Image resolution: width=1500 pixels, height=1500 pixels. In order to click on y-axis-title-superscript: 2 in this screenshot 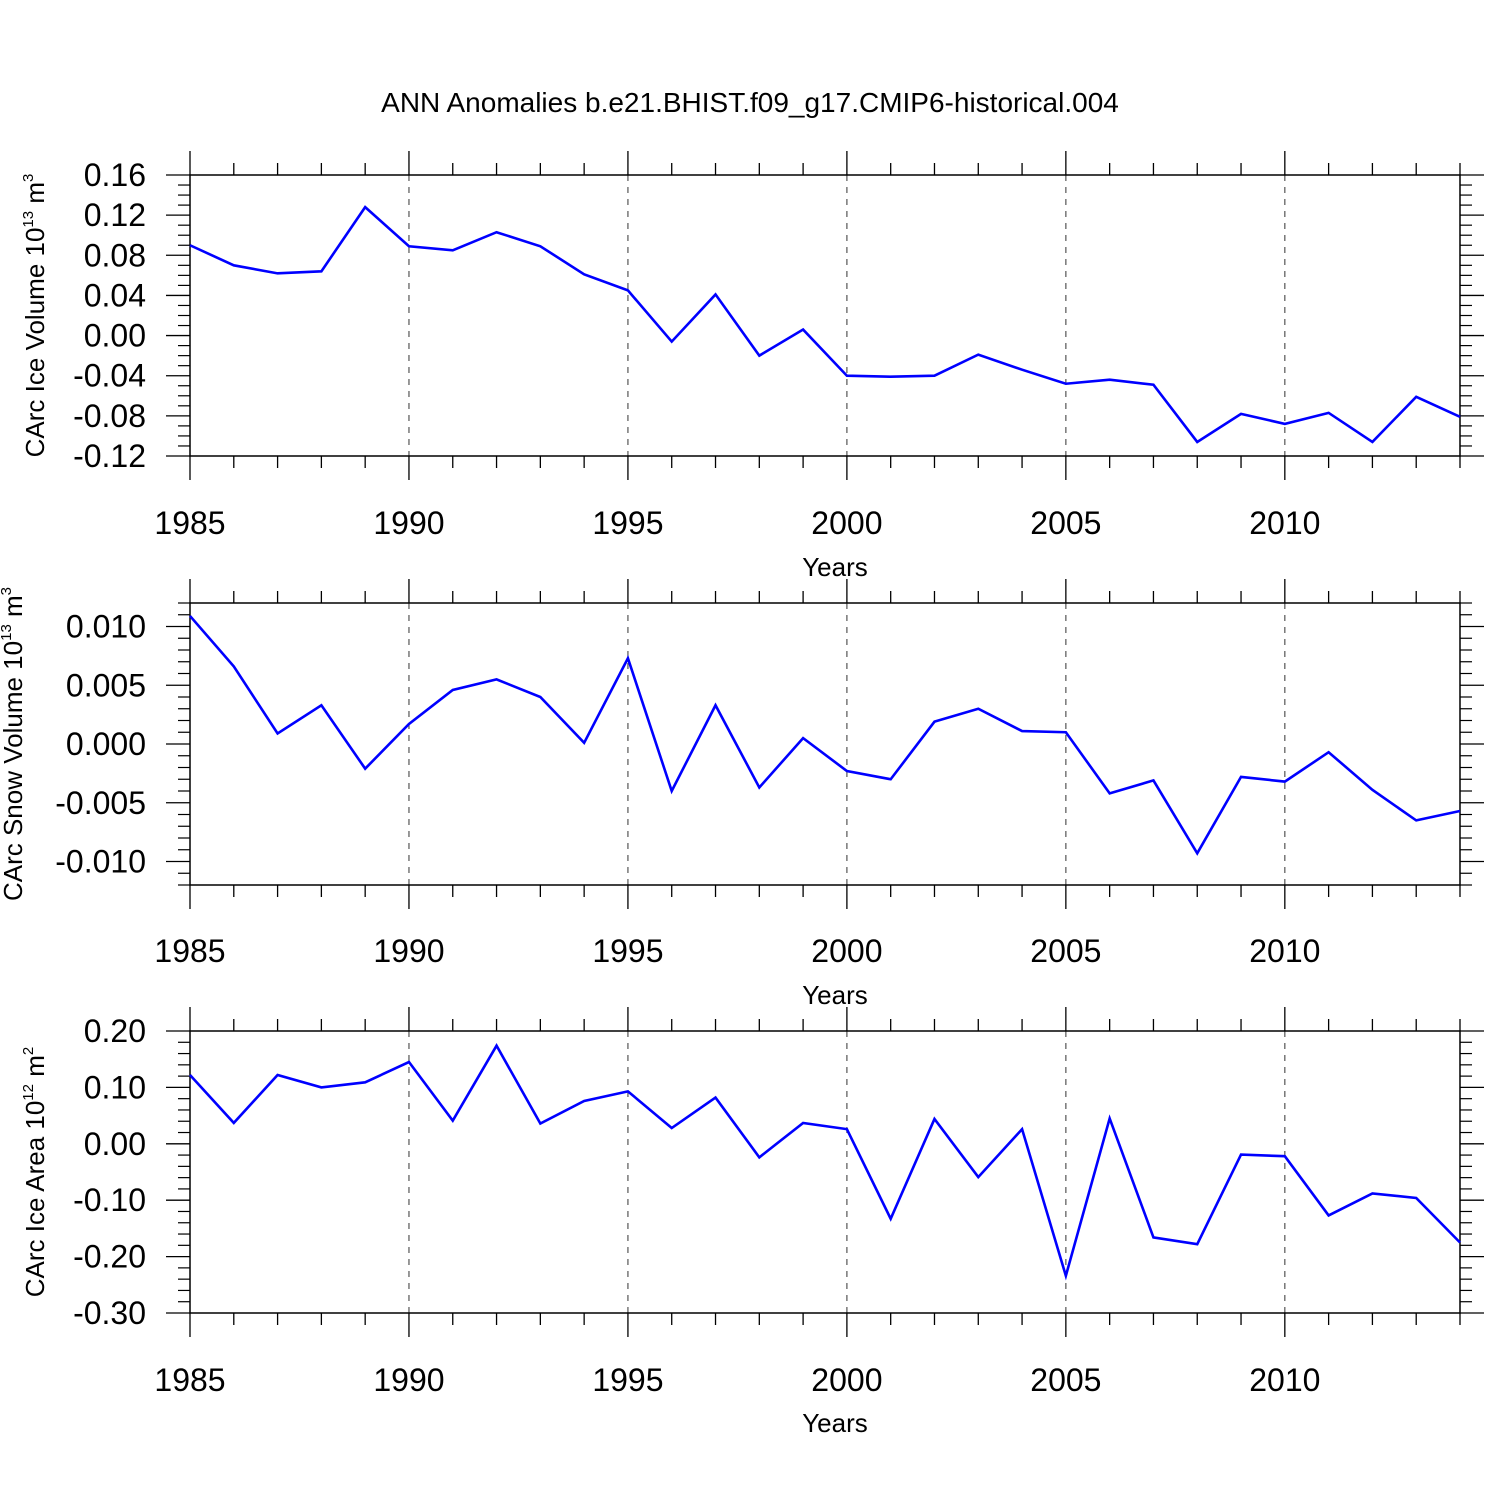, I will do `click(28, 1051)`.